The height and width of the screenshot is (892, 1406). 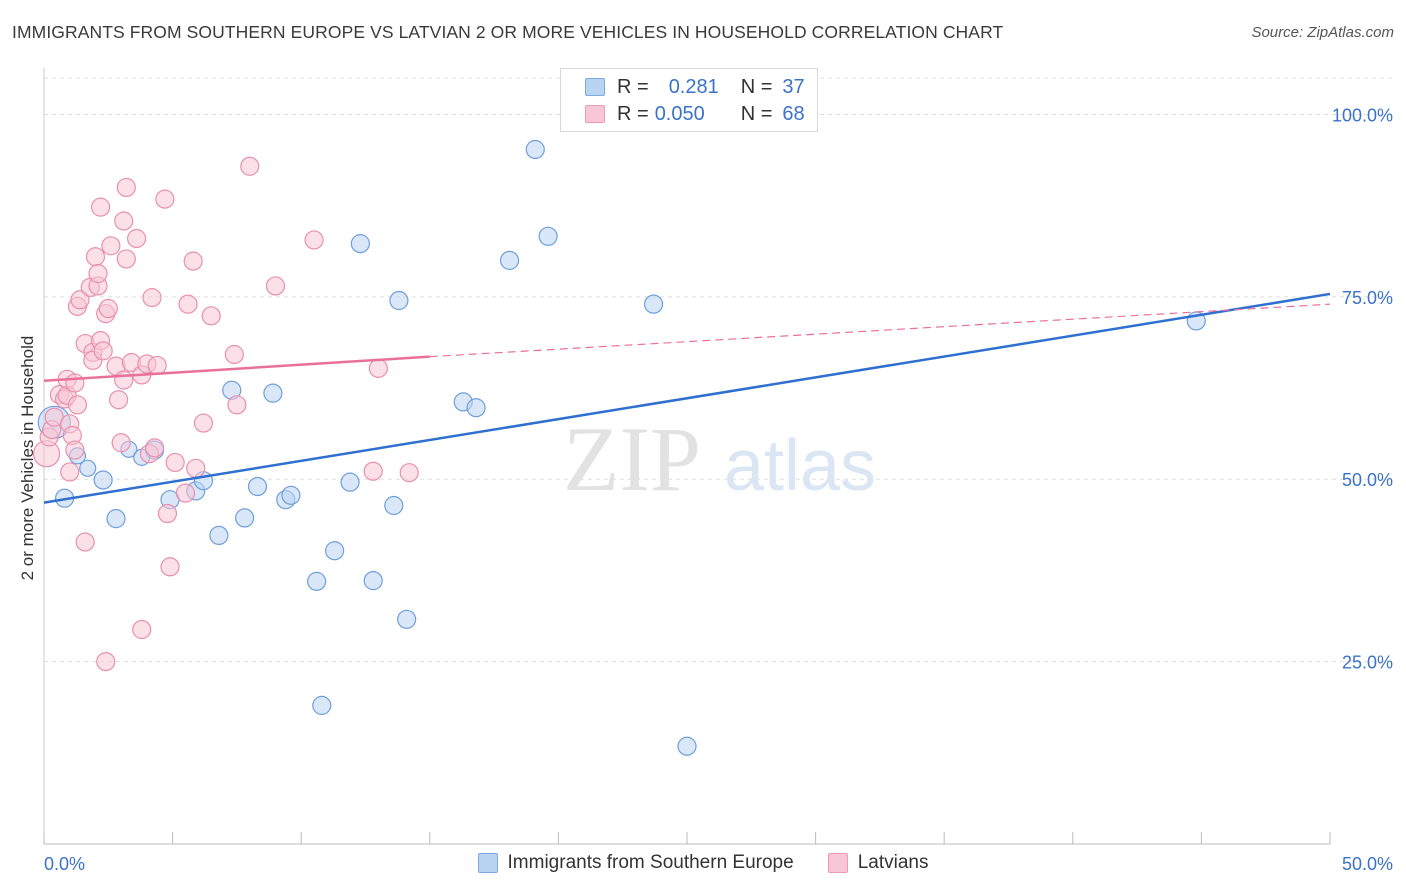 I want to click on legend-r-value-blue: 0.281, so click(x=693, y=86).